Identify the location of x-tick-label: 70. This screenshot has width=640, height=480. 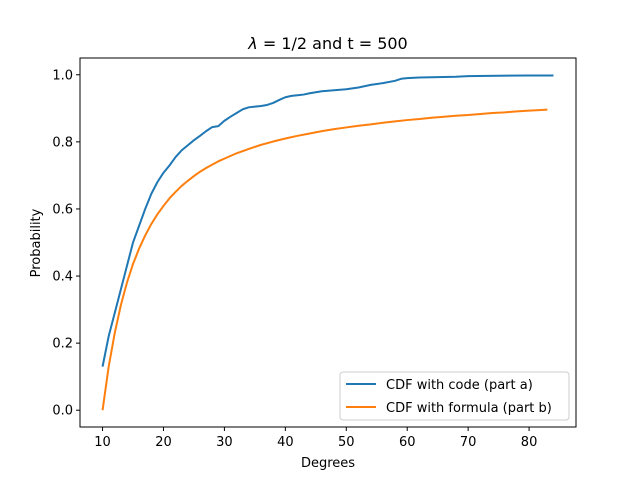
(468, 442).